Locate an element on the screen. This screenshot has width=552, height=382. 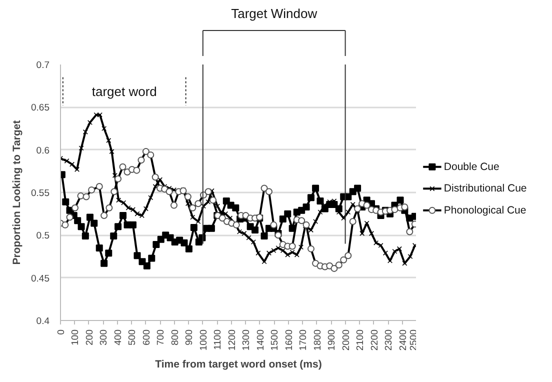
x-tick-label: 800 is located at coordinates (175, 337).